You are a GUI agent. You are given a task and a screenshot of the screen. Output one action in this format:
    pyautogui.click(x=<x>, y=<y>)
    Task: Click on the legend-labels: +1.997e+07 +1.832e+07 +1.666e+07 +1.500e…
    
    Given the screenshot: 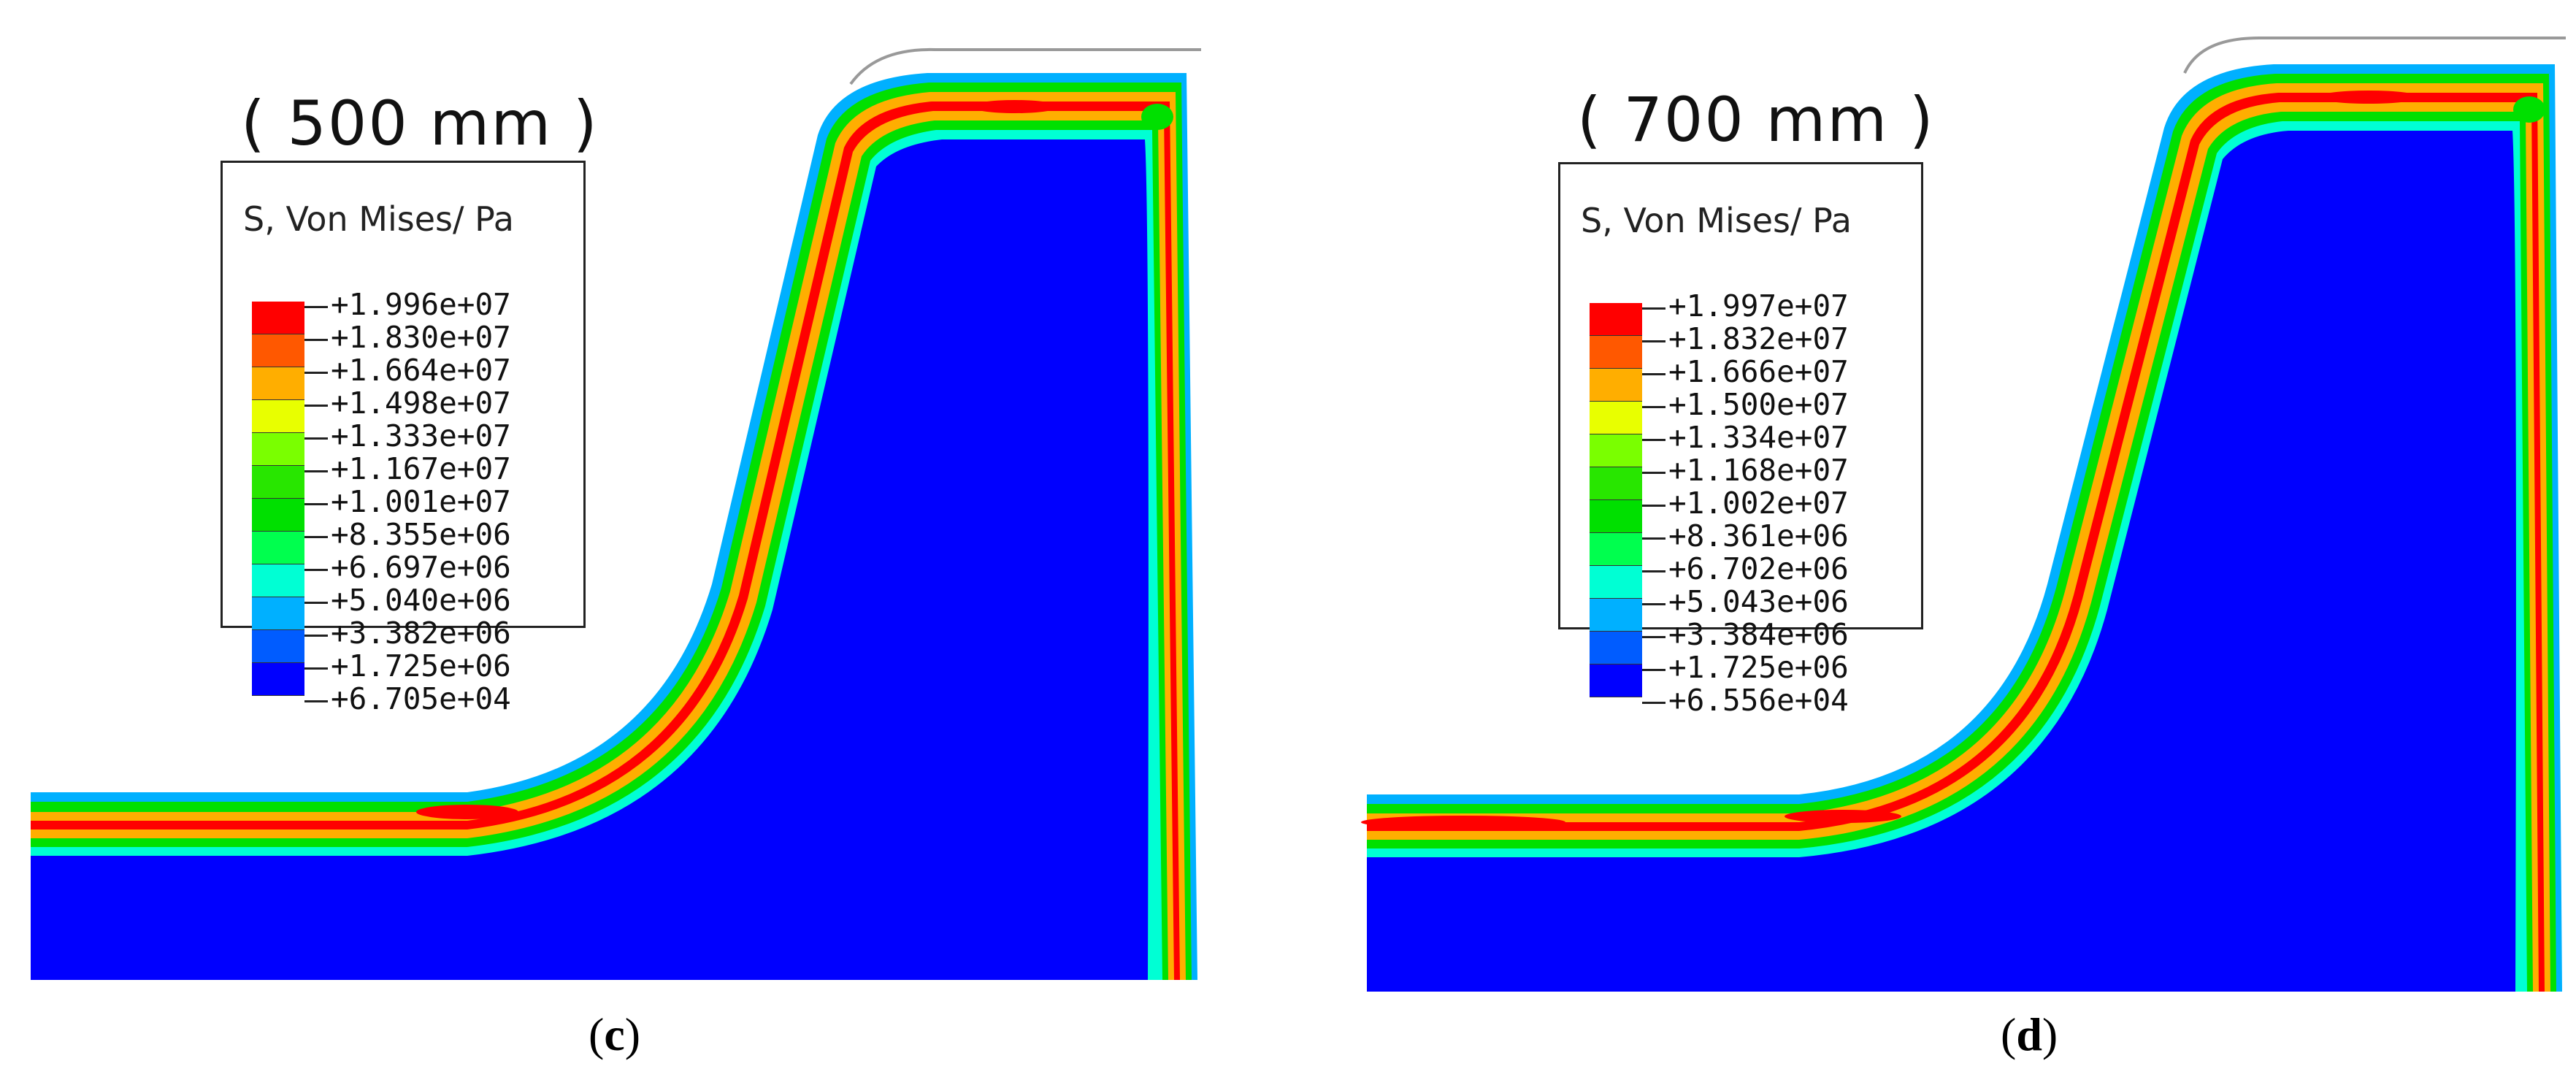 What is the action you would take?
    pyautogui.click(x=1745, y=503)
    